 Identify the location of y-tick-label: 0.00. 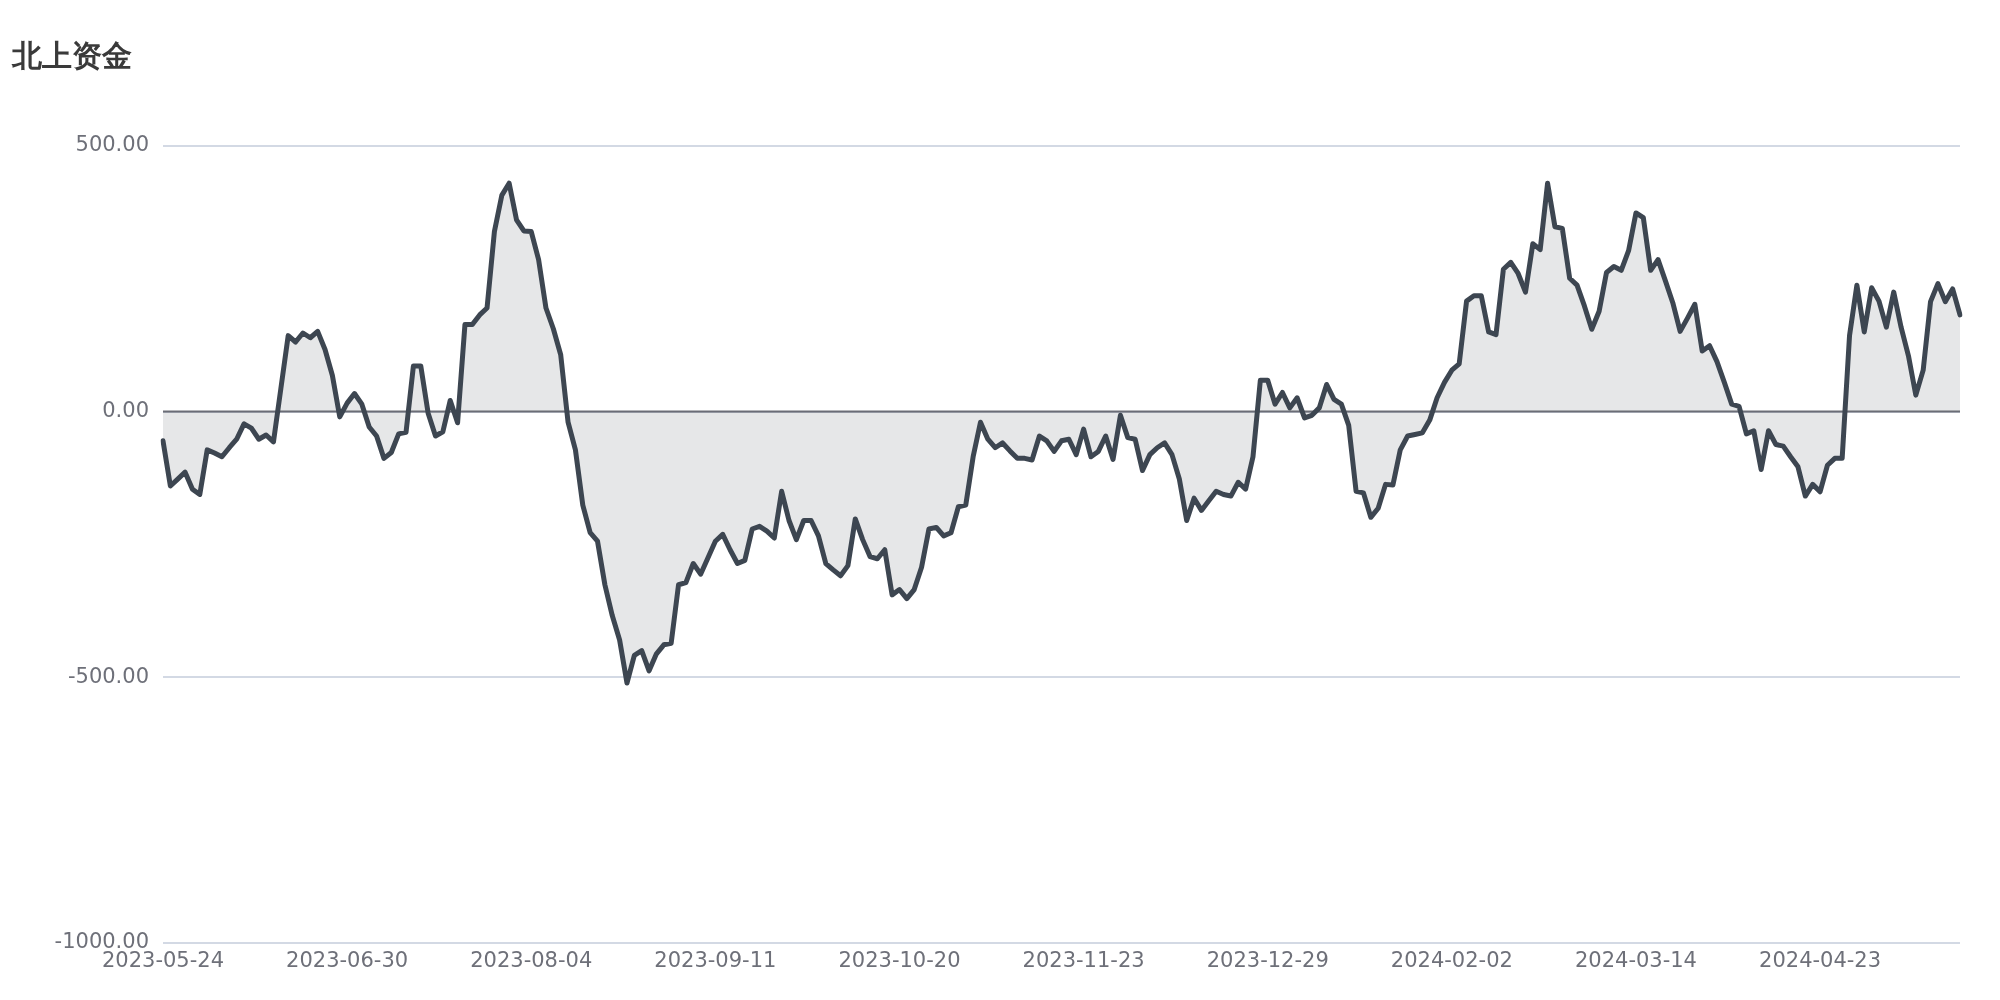
(125, 410).